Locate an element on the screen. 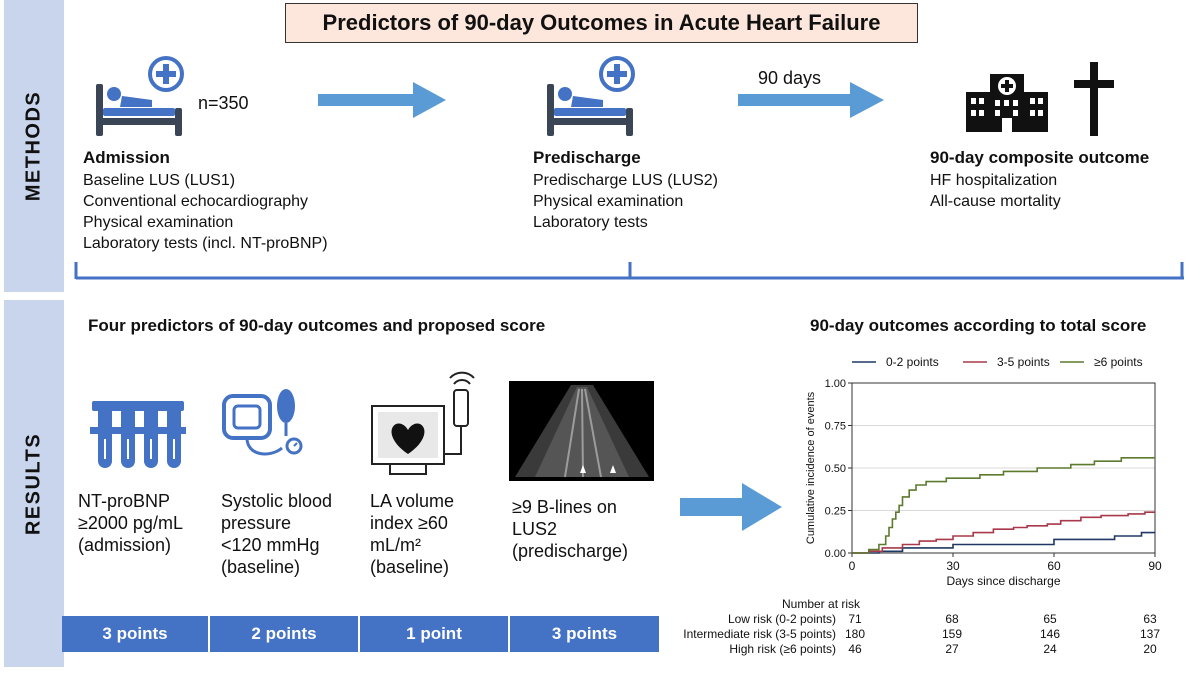 The image size is (1200, 675). risk-count: 46 is located at coordinates (855, 649).